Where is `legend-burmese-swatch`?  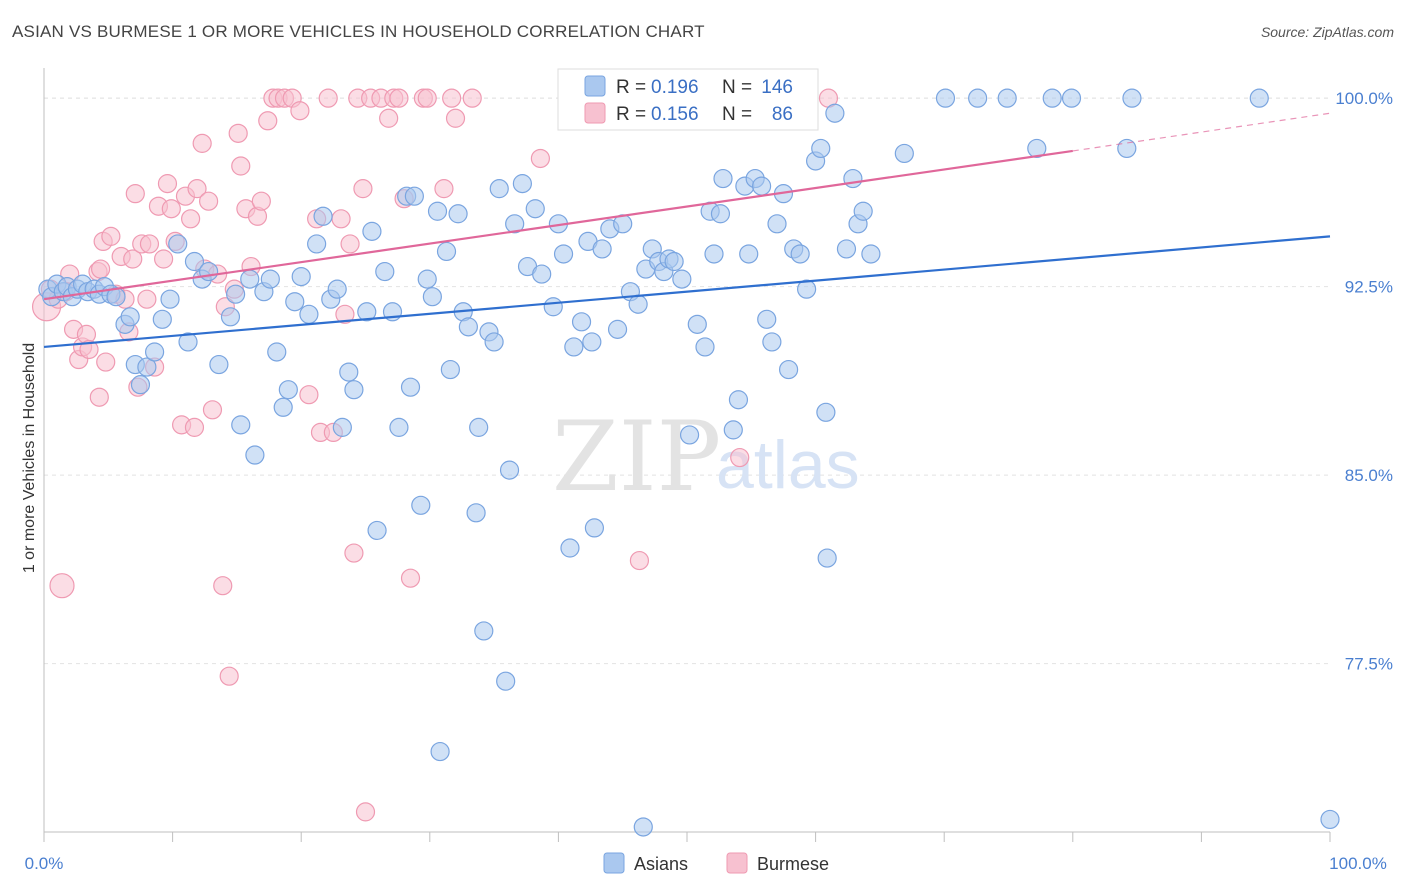
legend-burmese-swatch is located at coordinates (737, 863).